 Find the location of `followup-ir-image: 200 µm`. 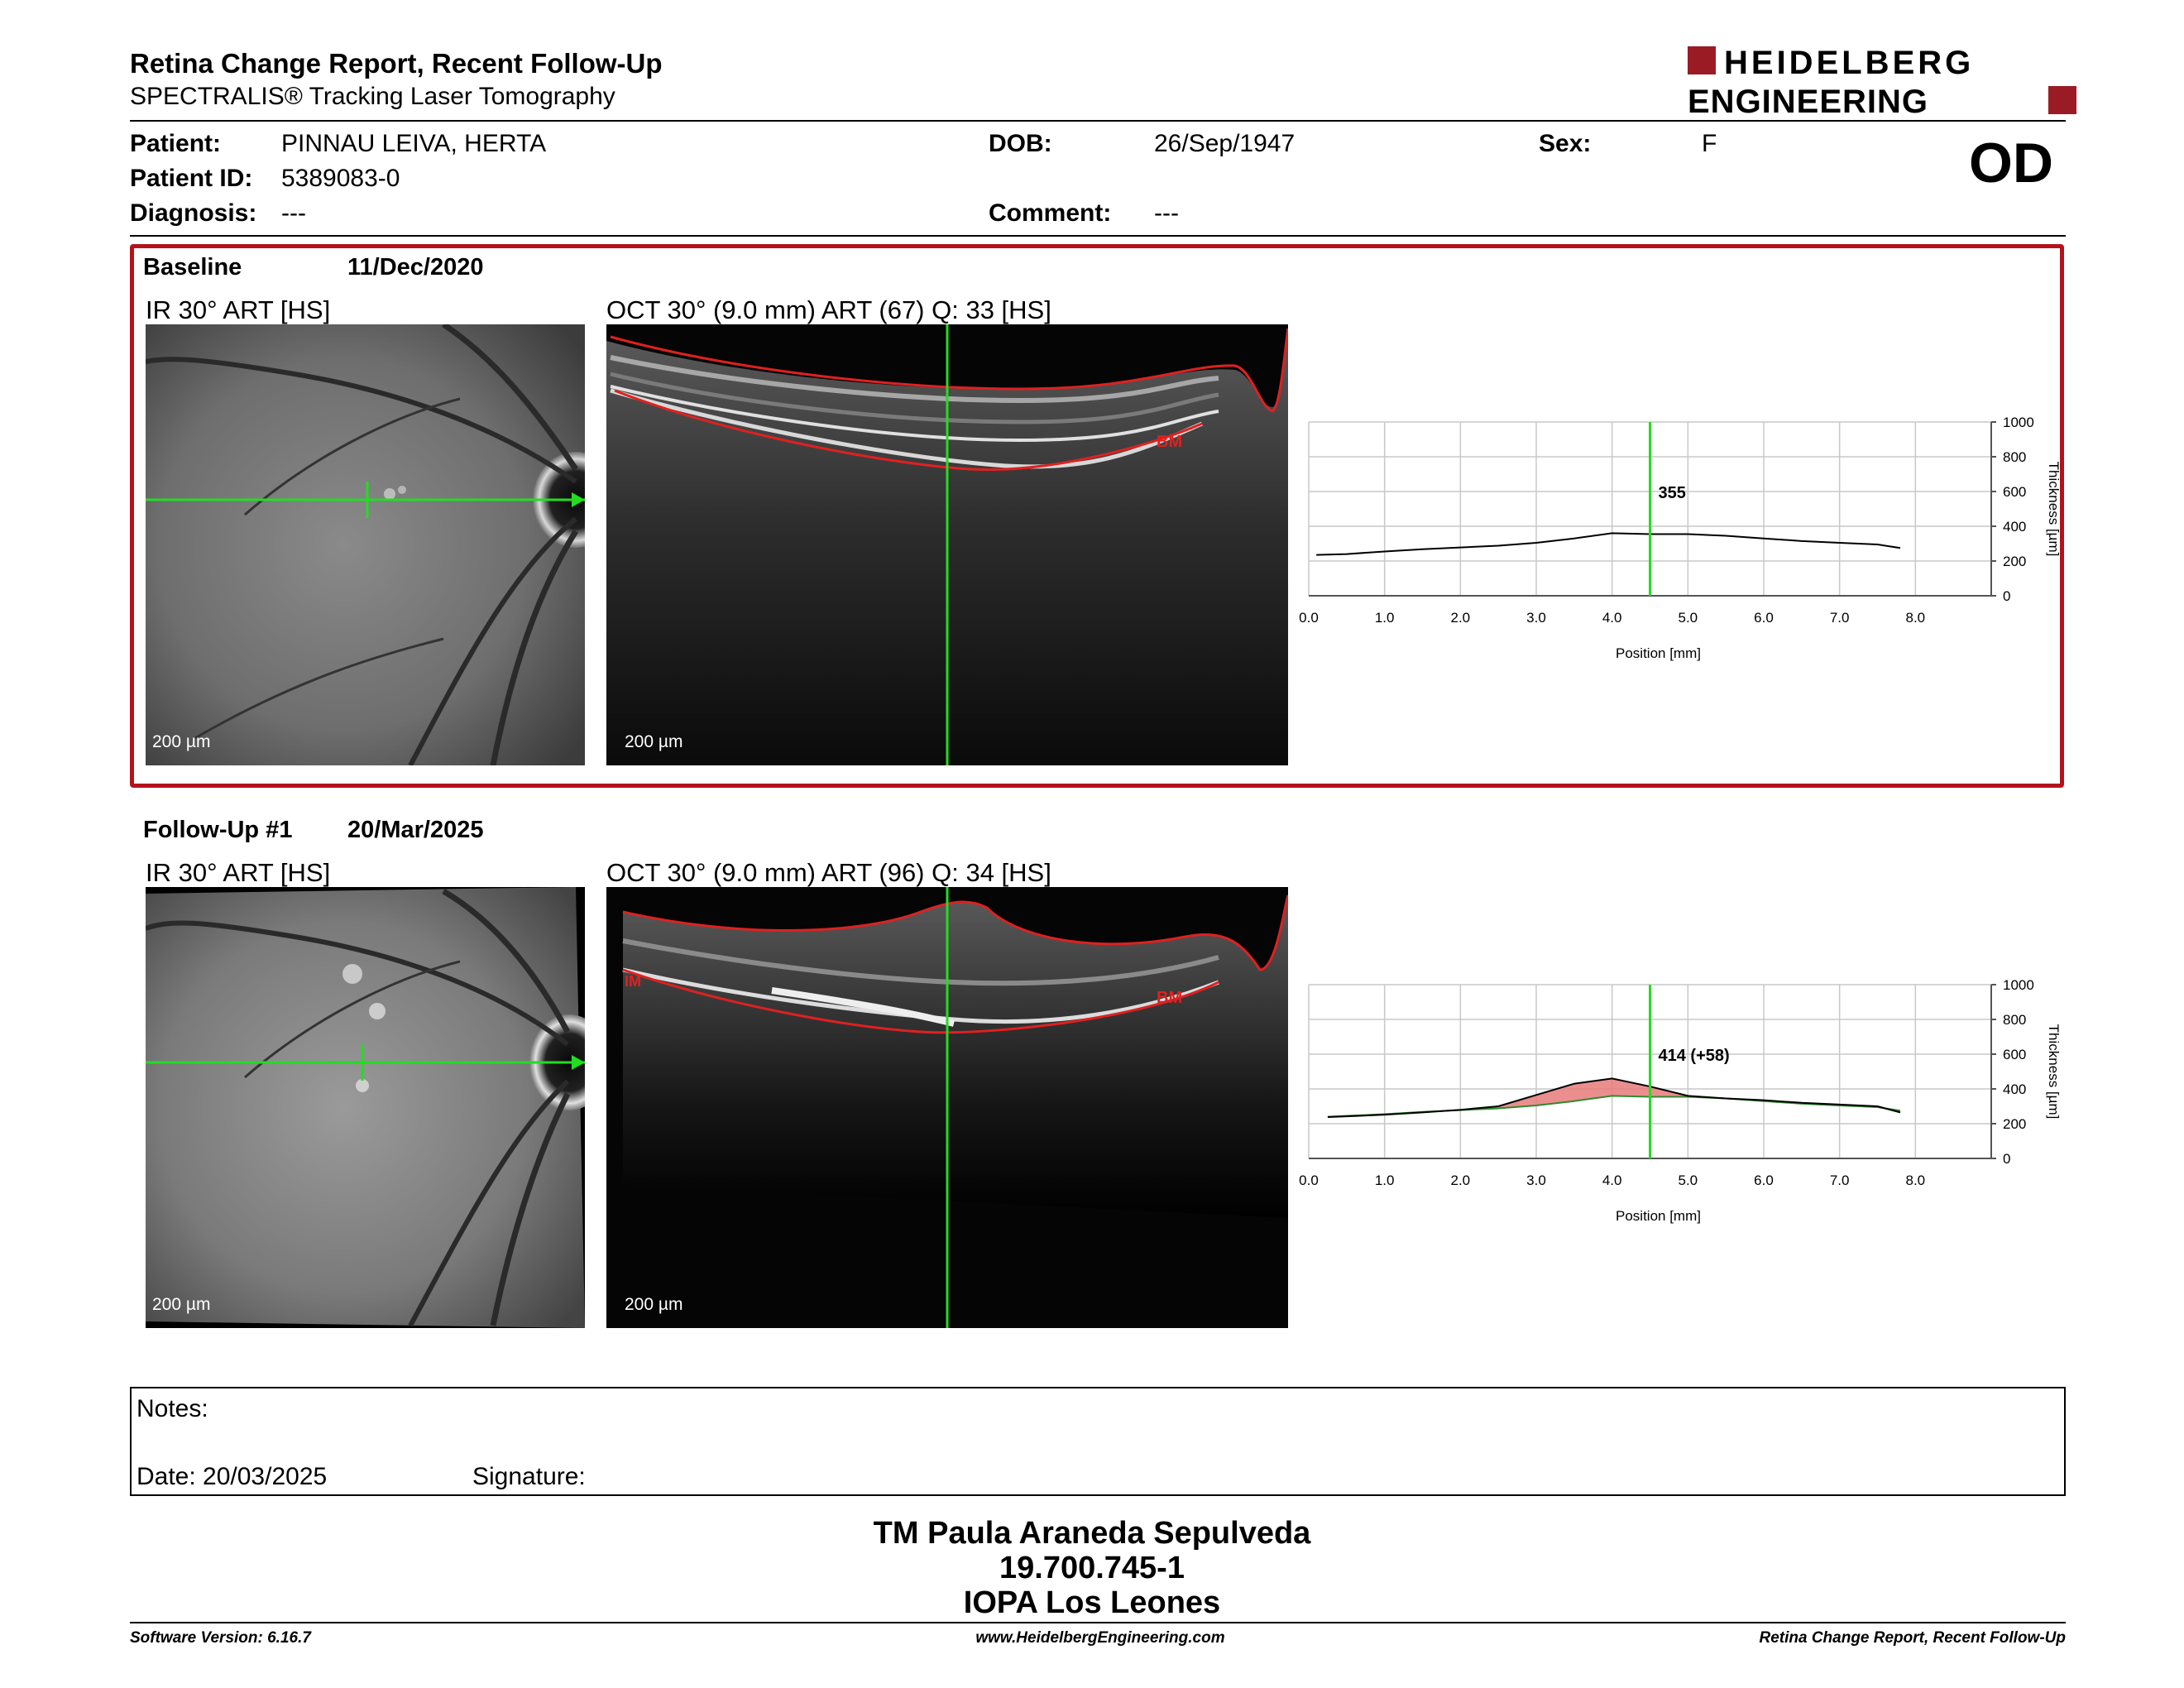

followup-ir-image: 200 µm is located at coordinates (377, 1107).